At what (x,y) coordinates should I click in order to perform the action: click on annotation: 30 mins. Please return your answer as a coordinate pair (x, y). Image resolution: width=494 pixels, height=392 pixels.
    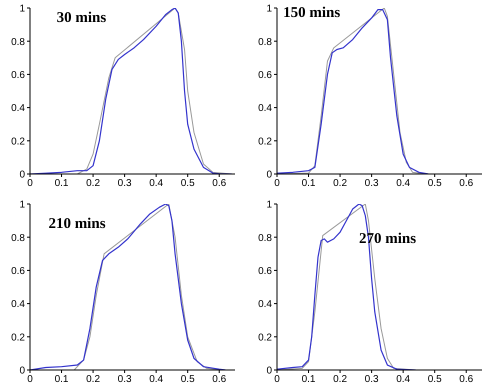
    Looking at the image, I should click on (81, 18).